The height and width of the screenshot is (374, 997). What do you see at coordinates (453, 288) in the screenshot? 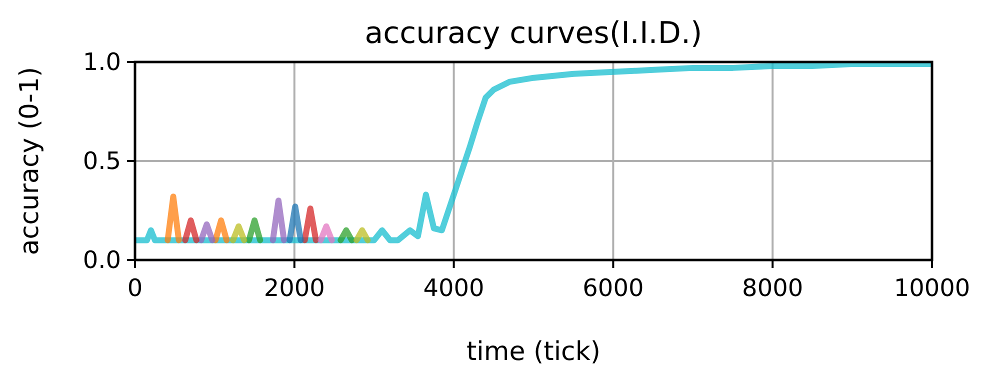
I see `x-tick-label: 4000` at bounding box center [453, 288].